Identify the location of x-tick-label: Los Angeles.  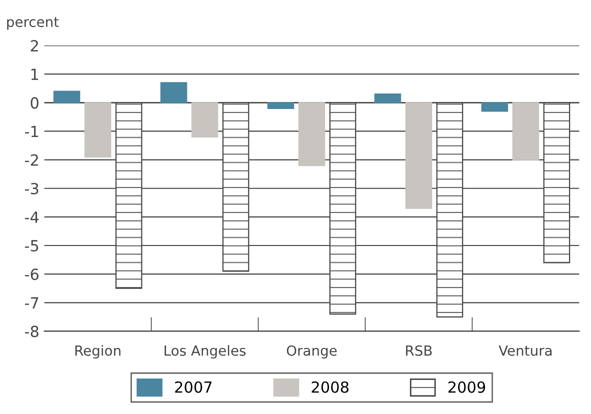
(205, 352).